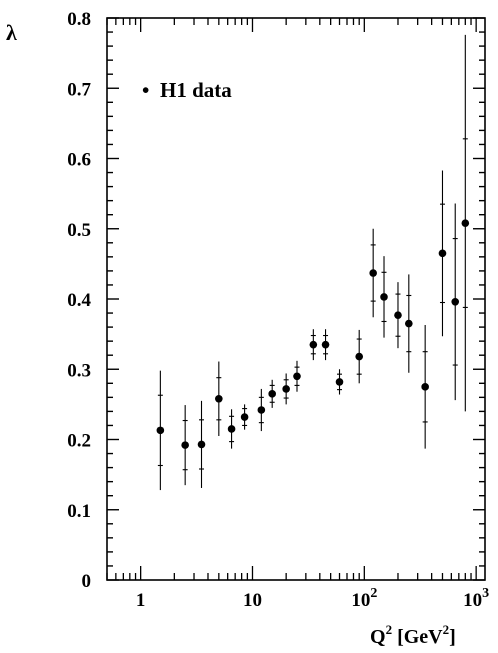 The width and height of the screenshot is (498, 653). What do you see at coordinates (446, 629) in the screenshot?
I see `x-axis-label-unit-sup: 2` at bounding box center [446, 629].